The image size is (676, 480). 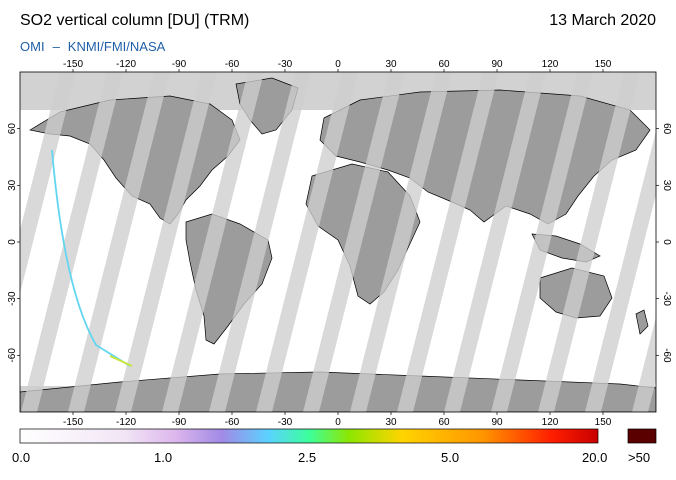 I want to click on lon-label-bottom-1: -120, so click(x=126, y=422).